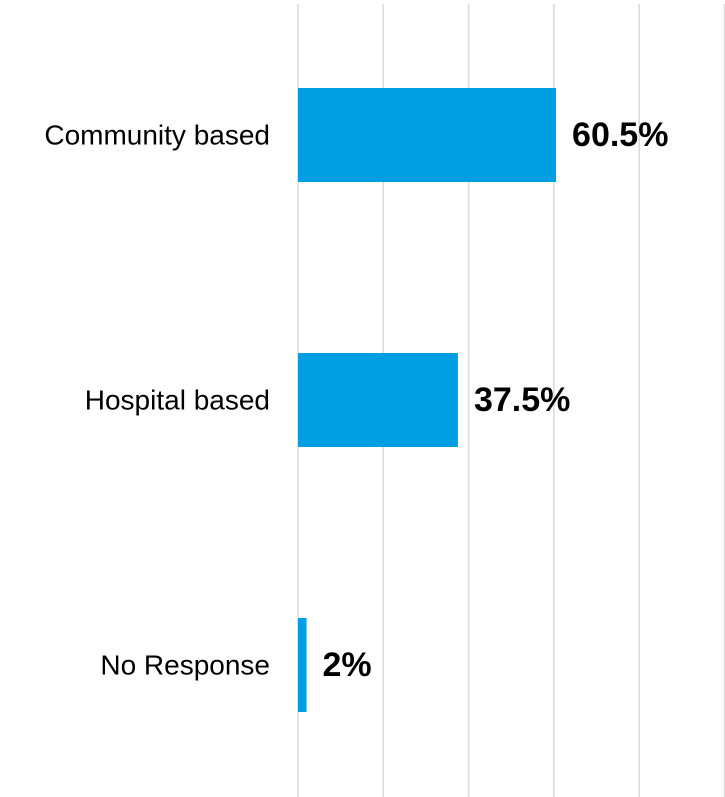 This screenshot has height=797, width=725. I want to click on bar-no-response, so click(302, 665).